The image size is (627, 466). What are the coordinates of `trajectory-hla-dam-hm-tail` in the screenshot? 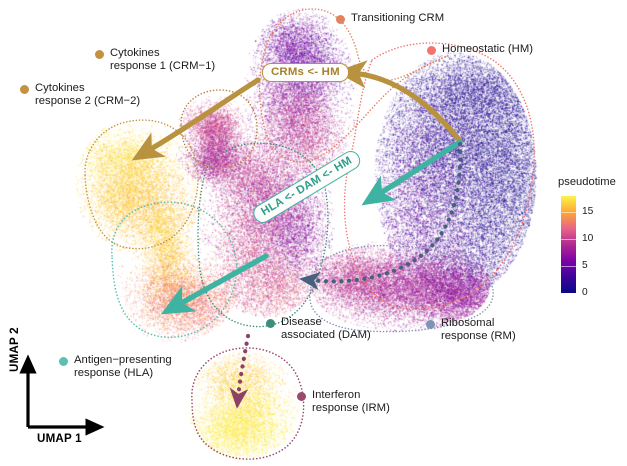 It's located at (214, 284).